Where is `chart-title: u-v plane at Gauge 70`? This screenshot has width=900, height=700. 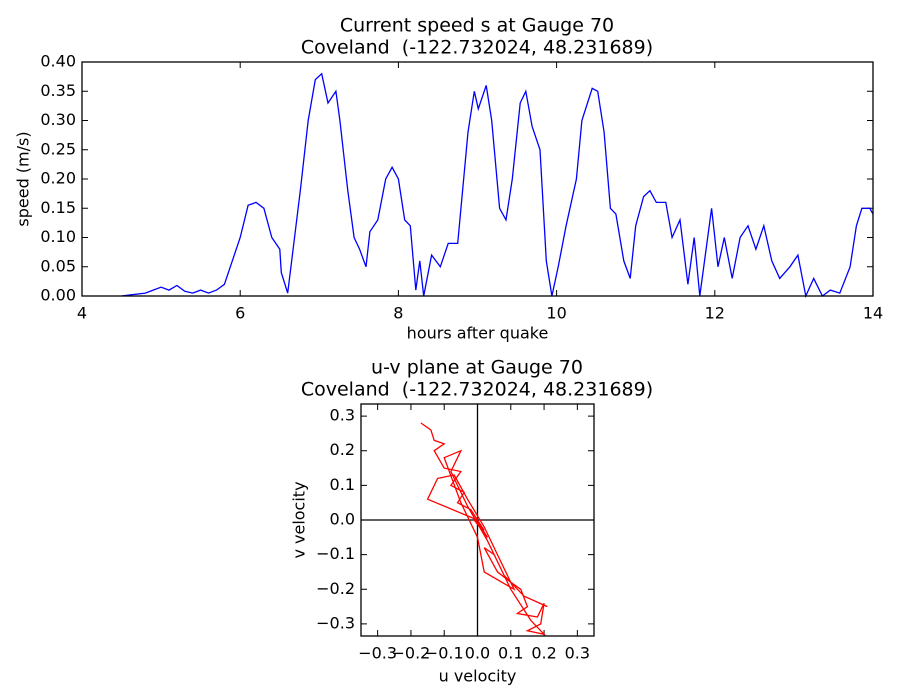
chart-title: u-v plane at Gauge 70 is located at coordinates (477, 368).